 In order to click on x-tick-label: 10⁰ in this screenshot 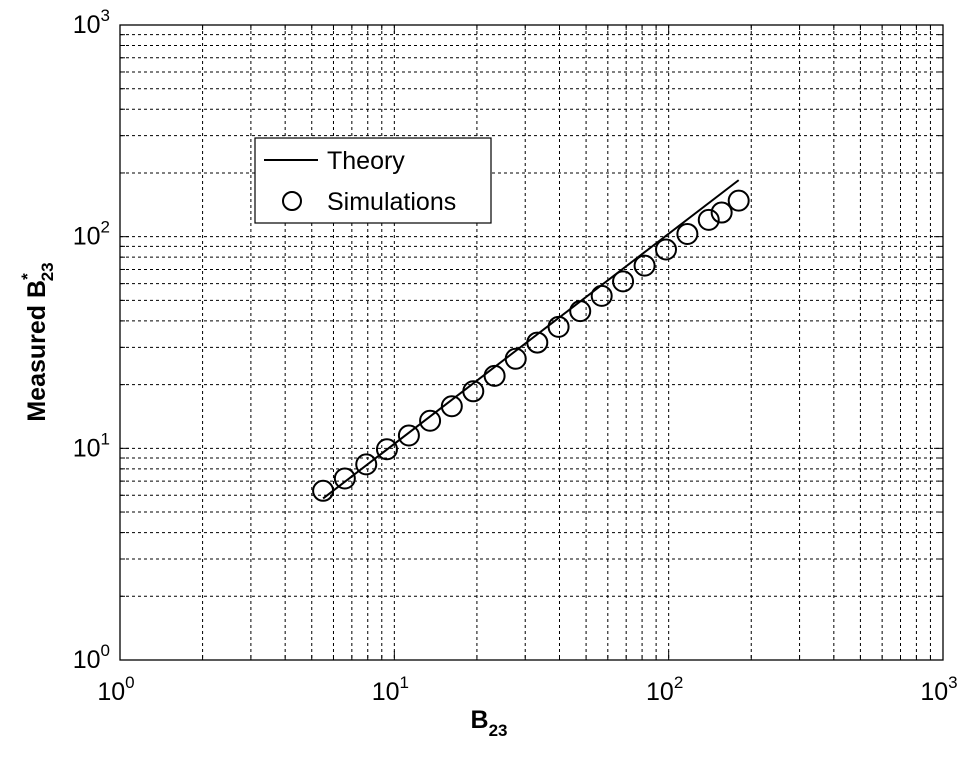, I will do `click(115, 689)`.